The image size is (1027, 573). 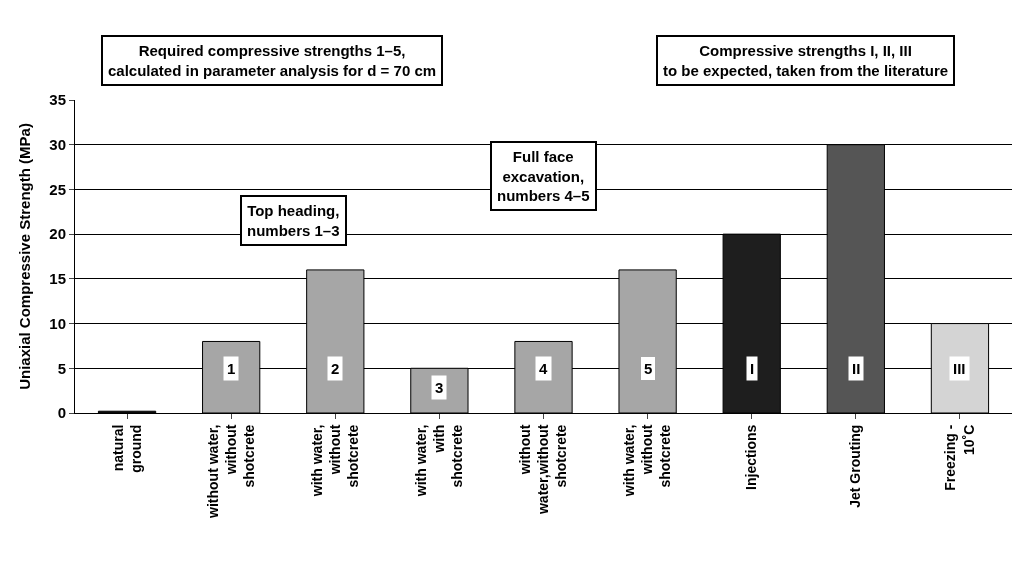 What do you see at coordinates (230, 471) in the screenshot?
I see `x-tick-label: without water, without shotcrete` at bounding box center [230, 471].